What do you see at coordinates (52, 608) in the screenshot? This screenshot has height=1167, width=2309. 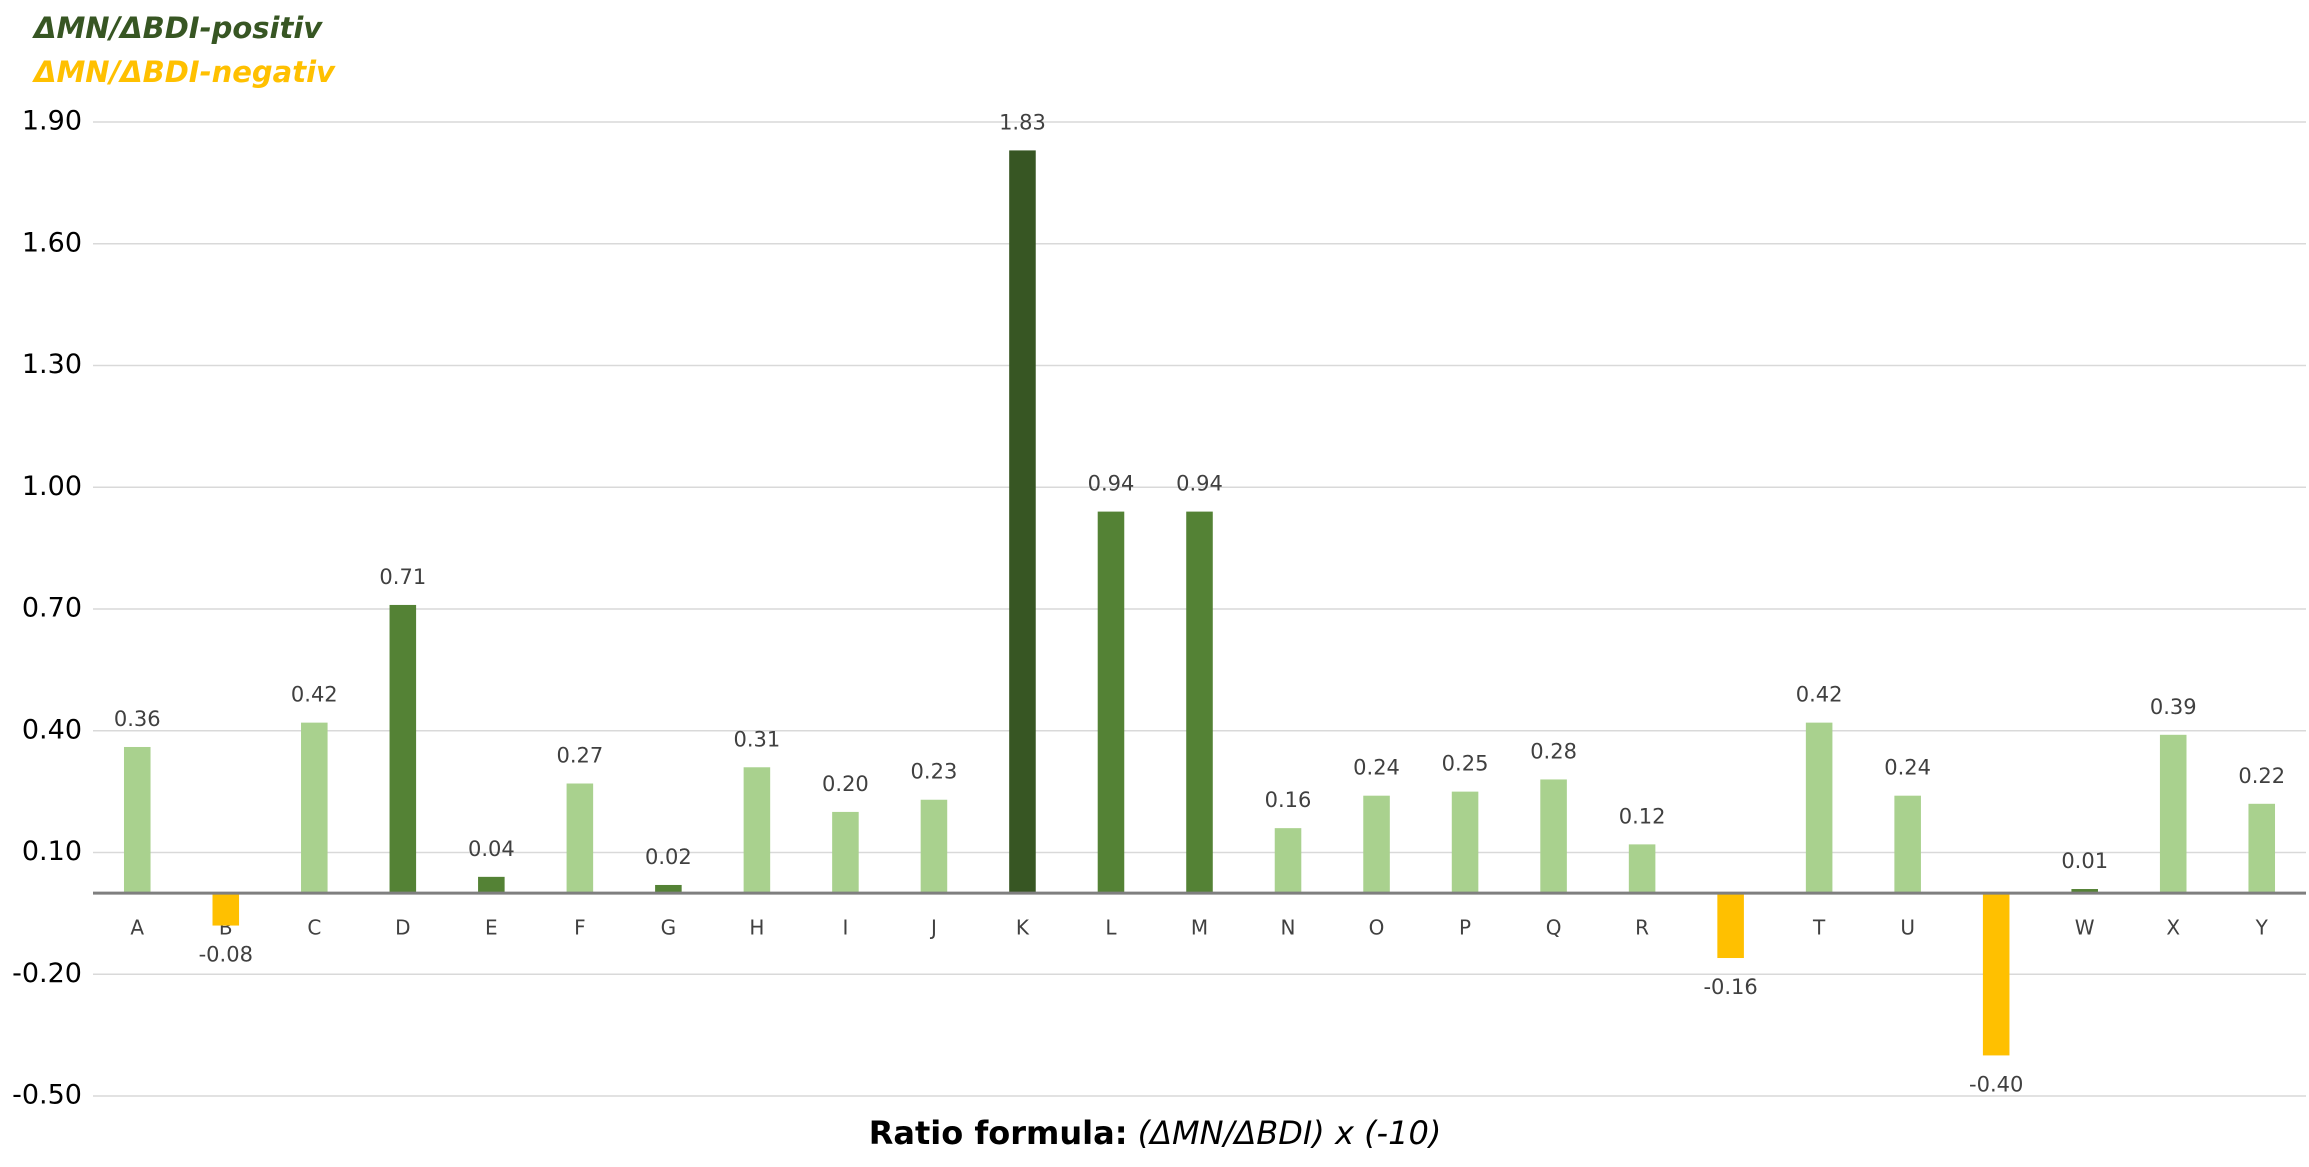 I see `y-tick-label: 0.70` at bounding box center [52, 608].